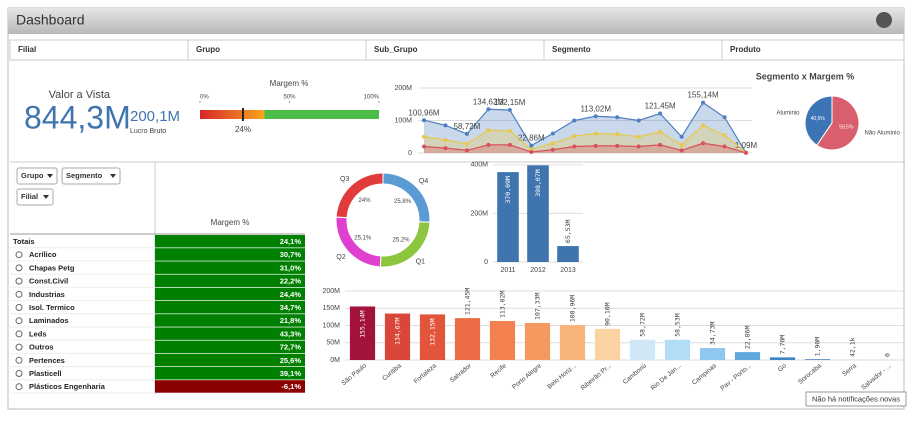 This screenshot has height=422, width=912. I want to click on bar-value-label: 121,45M, so click(468, 301).